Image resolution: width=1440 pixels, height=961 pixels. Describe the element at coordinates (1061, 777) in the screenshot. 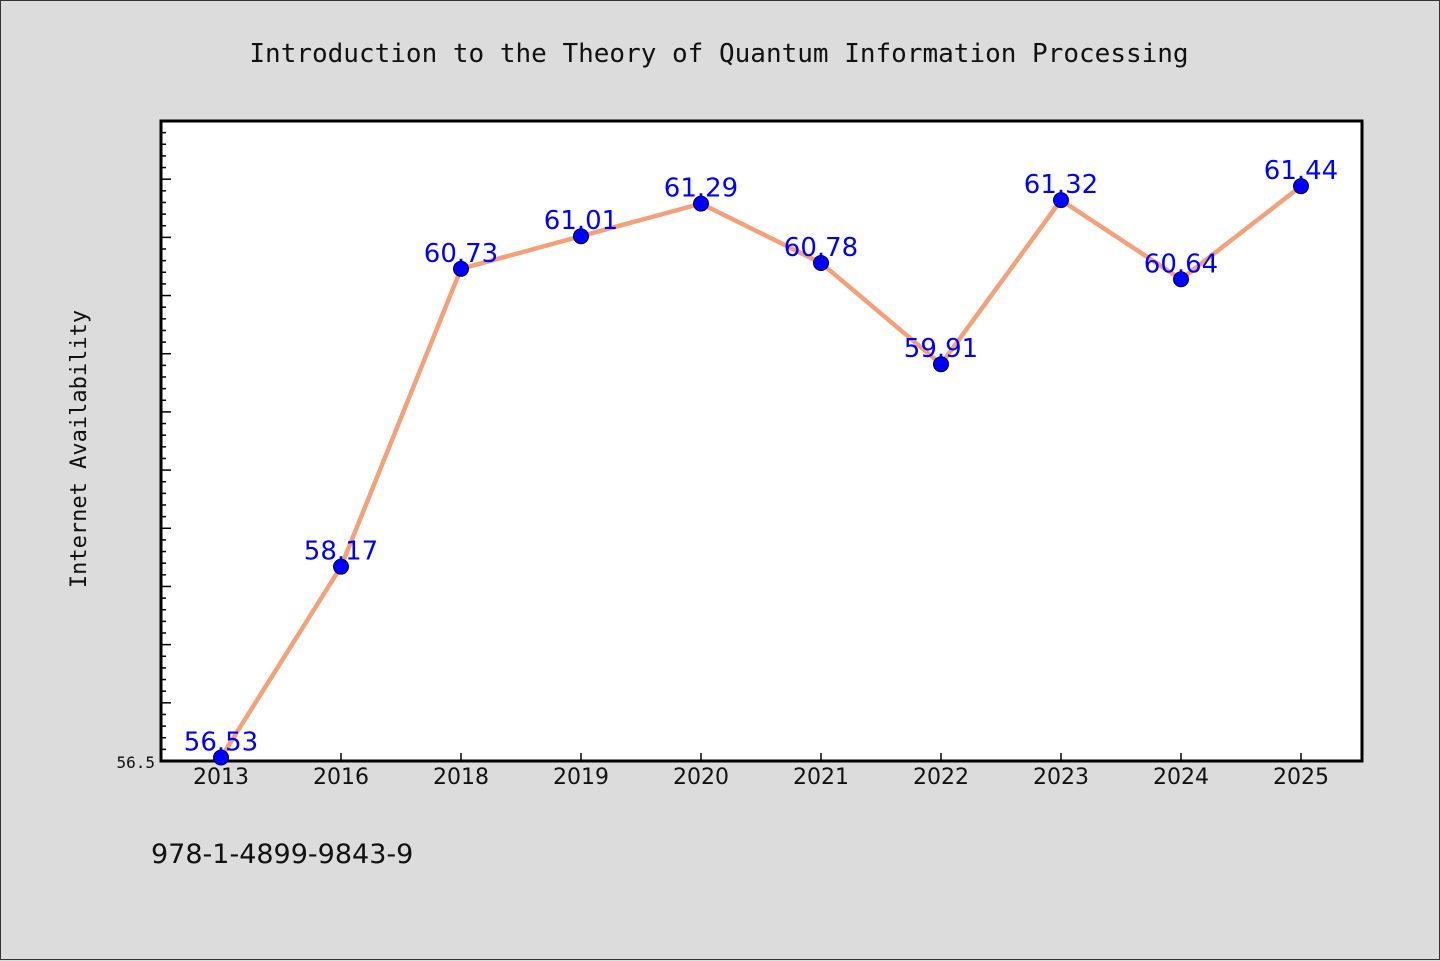

I see `x-tick-label: 2023` at that location.